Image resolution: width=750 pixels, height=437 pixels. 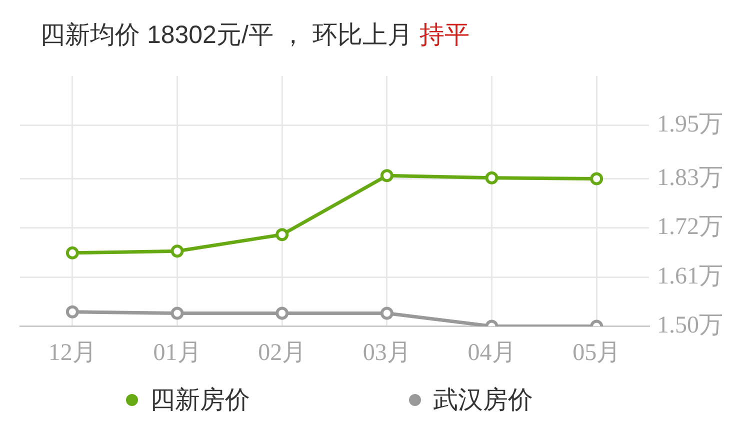 I want to click on y-tick-label: 1.72万, so click(x=690, y=227).